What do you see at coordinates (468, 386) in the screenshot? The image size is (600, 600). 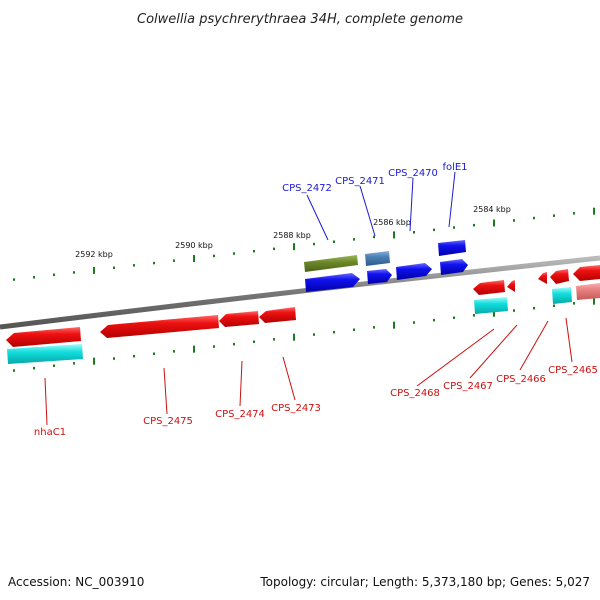 I see `label-CPS_2467: CPS_2467` at bounding box center [468, 386].